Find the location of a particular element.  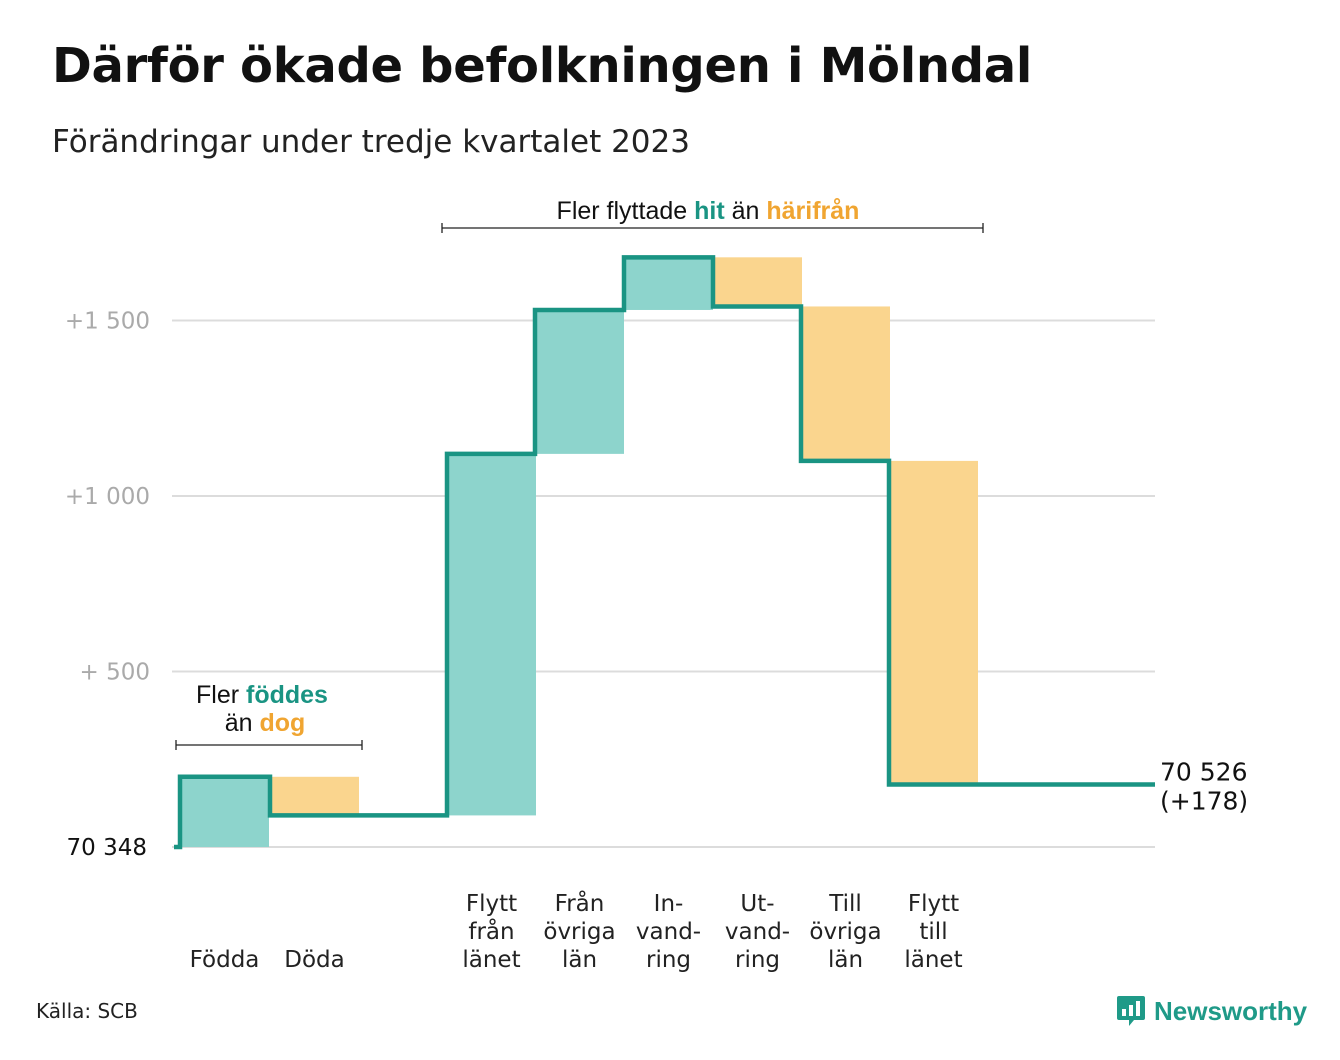

chart-subtitle: Förändringar under tredje kvartalet 2023 is located at coordinates (371, 142).